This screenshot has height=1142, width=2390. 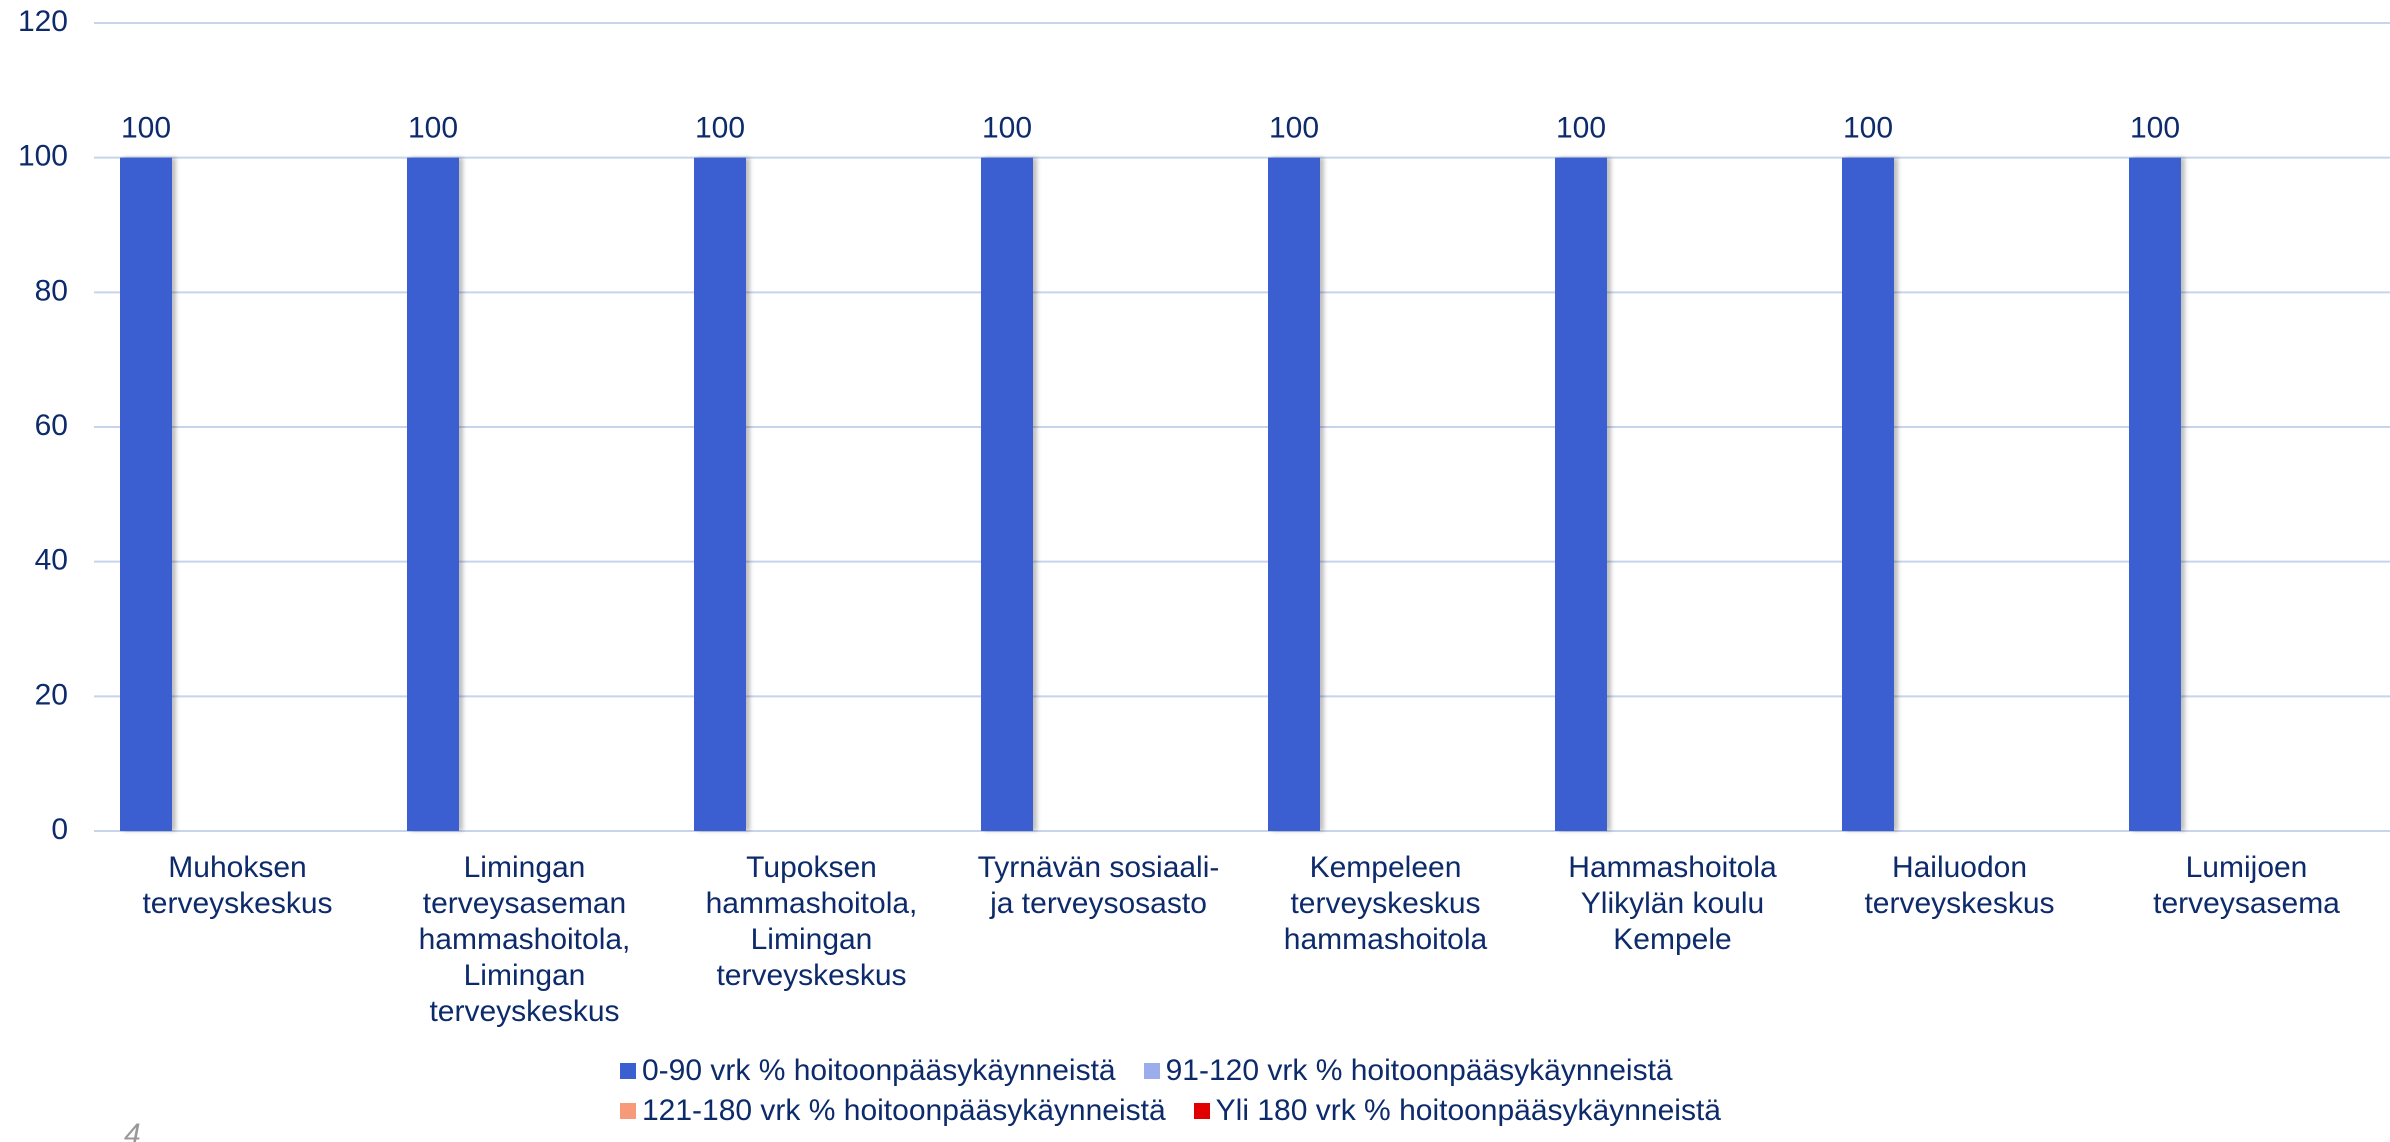 What do you see at coordinates (51, 425) in the screenshot?
I see `y-tick-label: 60` at bounding box center [51, 425].